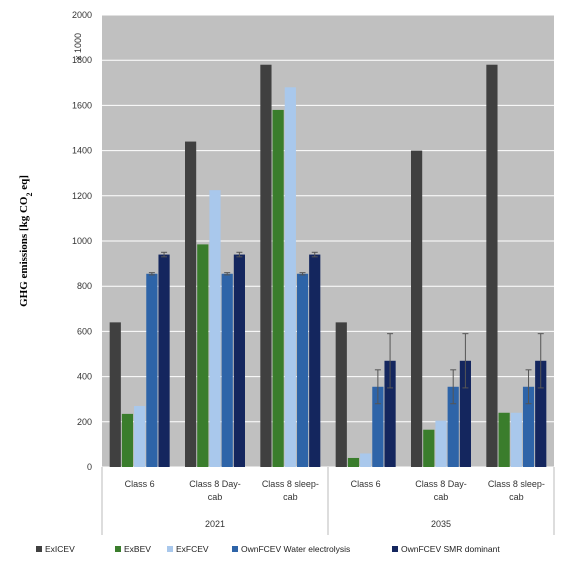  Describe the element at coordinates (60, 549) in the screenshot. I see `legend-label: ExICEV` at that location.